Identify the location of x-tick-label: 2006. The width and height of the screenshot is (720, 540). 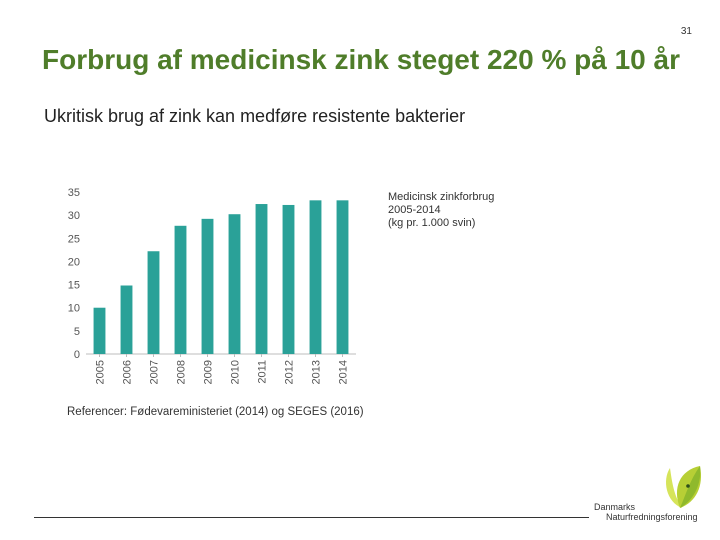
(128, 372).